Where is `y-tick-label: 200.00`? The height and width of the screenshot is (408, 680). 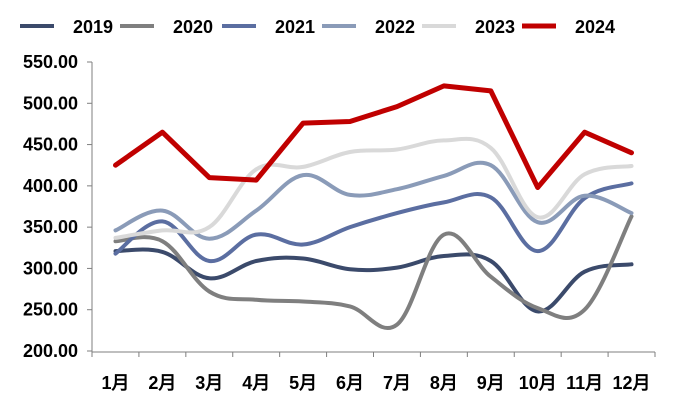 y-tick-label: 200.00 is located at coordinates (50, 351).